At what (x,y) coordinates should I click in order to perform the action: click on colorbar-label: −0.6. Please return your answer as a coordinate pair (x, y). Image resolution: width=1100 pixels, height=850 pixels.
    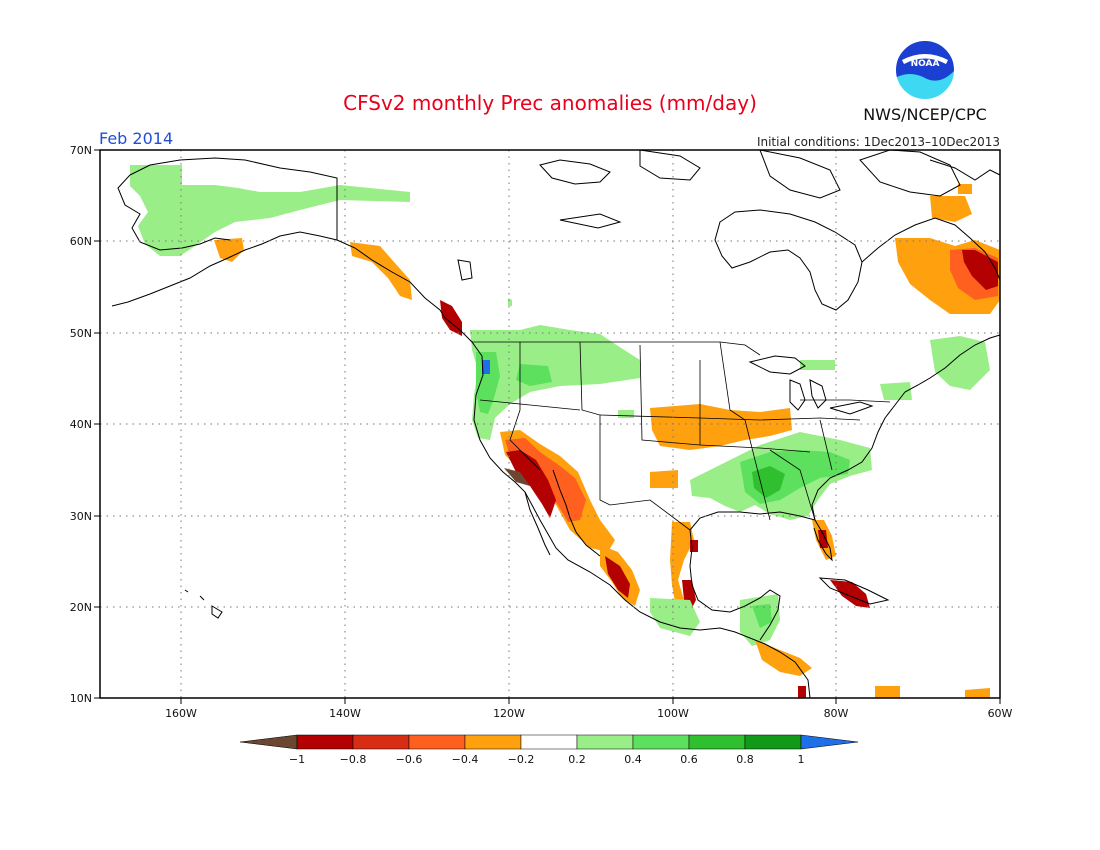
    Looking at the image, I should click on (409, 759).